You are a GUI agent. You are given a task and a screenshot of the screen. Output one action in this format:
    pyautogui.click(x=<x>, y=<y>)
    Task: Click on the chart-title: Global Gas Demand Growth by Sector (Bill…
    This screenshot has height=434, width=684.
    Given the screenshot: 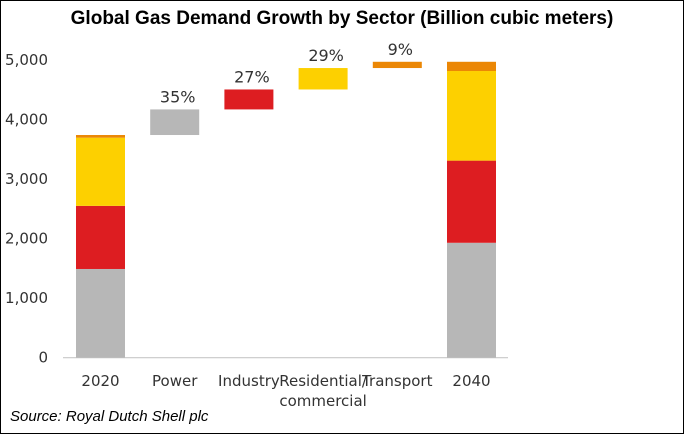 What is the action you would take?
    pyautogui.click(x=342, y=18)
    